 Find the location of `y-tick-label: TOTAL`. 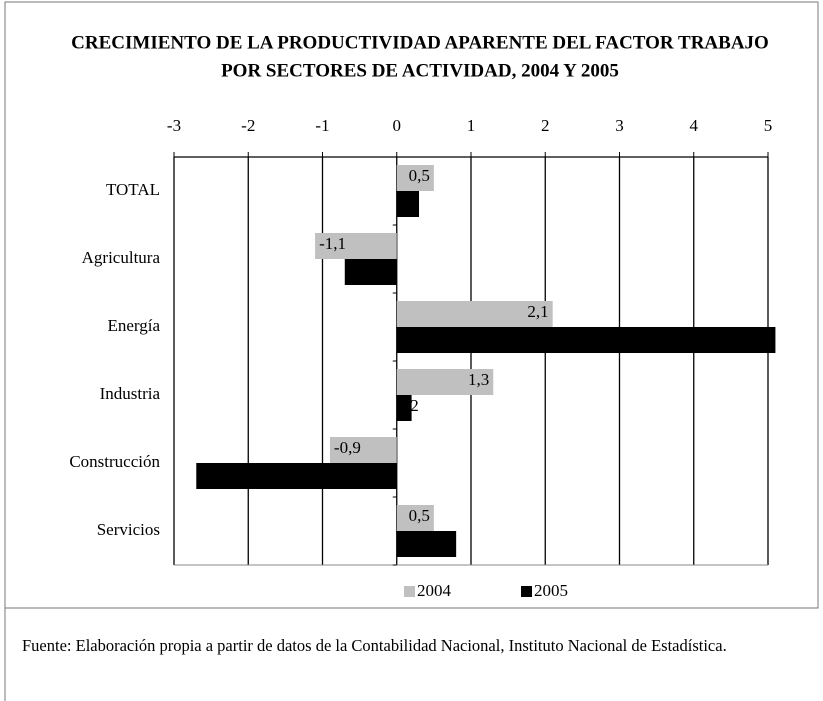

y-tick-label: TOTAL is located at coordinates (133, 189).